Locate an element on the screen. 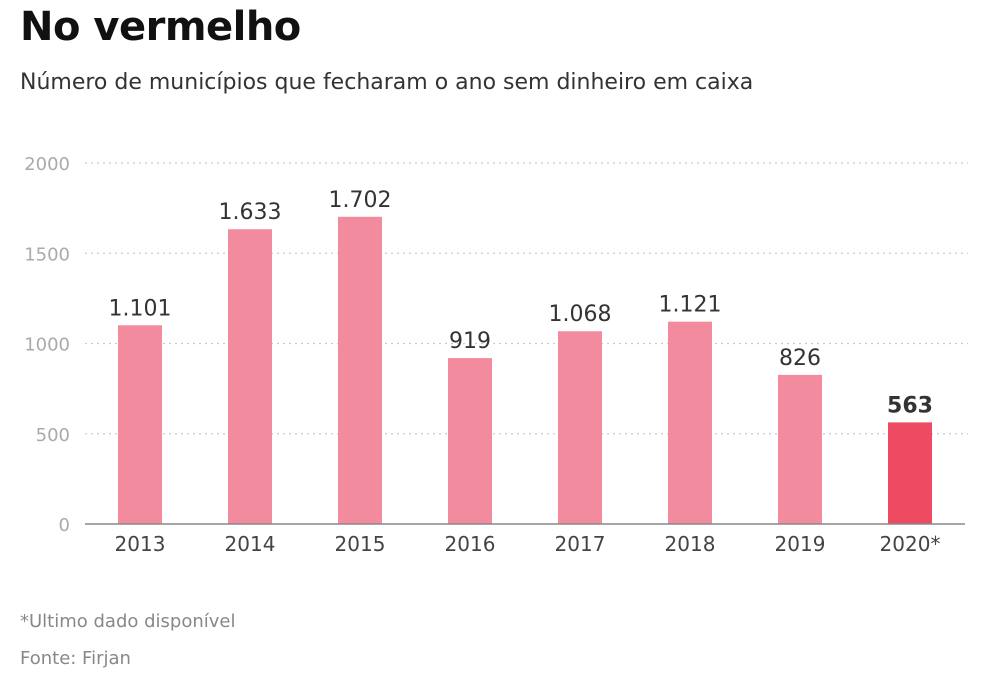 Image resolution: width=984 pixels, height=682 pixels. x-tick-label: 2020* is located at coordinates (910, 544).